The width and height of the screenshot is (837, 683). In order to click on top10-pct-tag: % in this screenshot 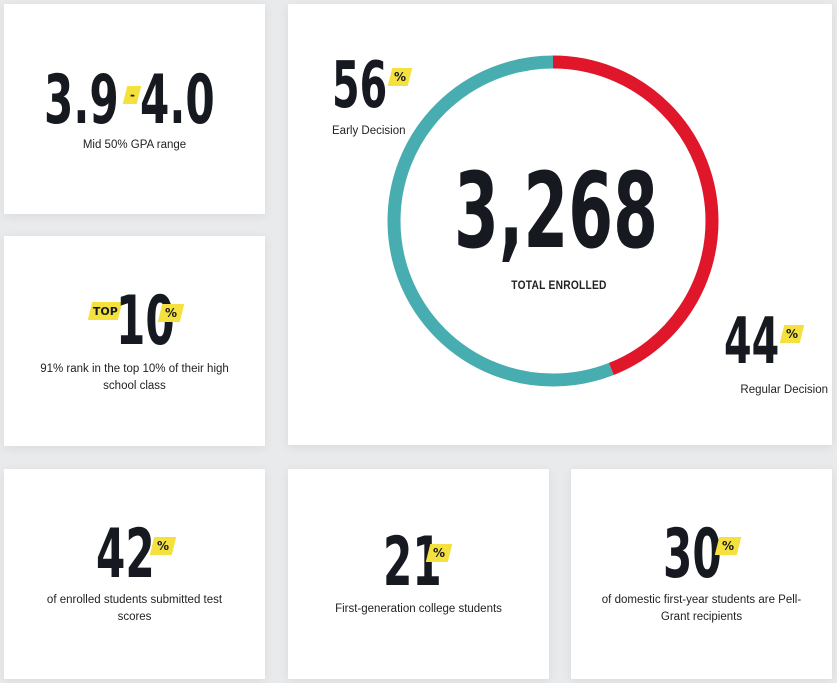, I will do `click(171, 313)`.